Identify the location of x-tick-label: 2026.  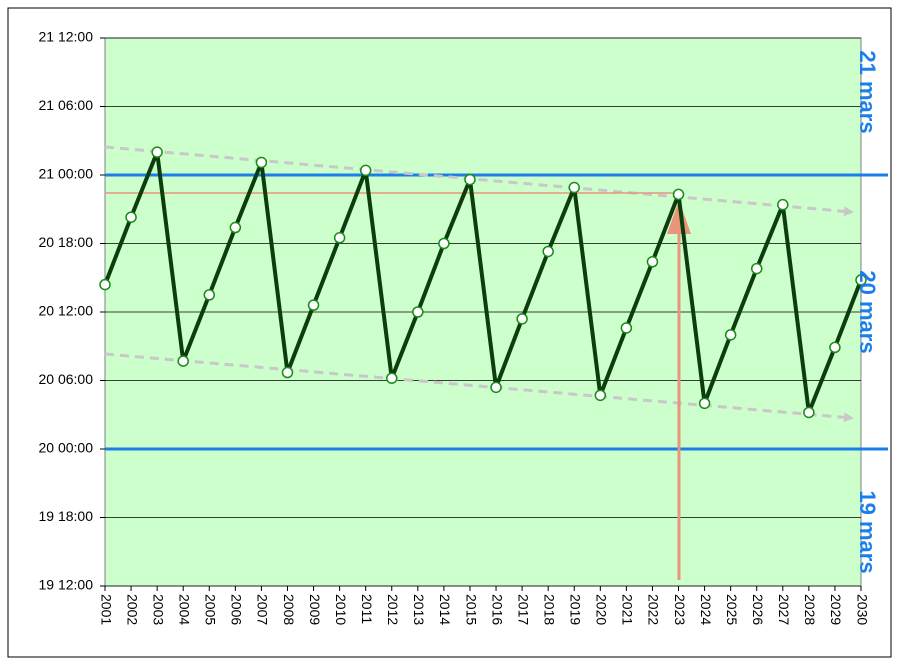
(758, 609).